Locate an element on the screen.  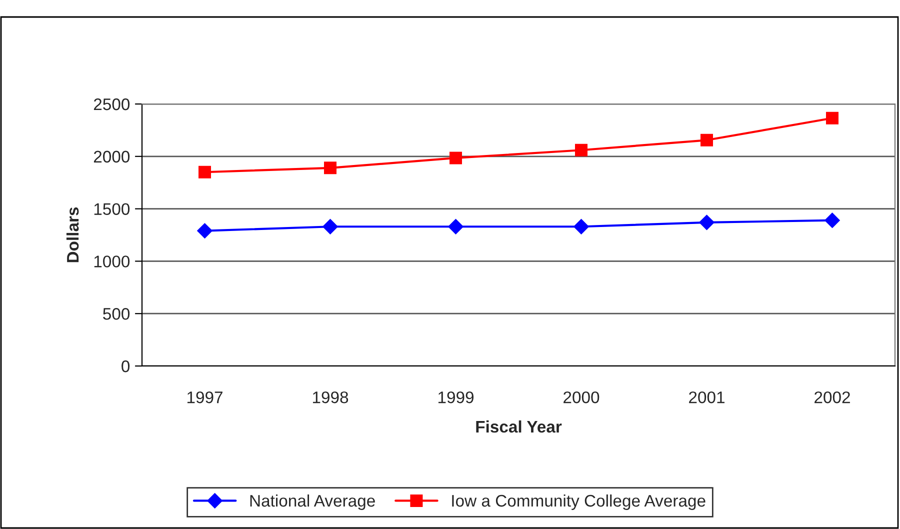
y-axis-title: Dollars is located at coordinates (72, 234).